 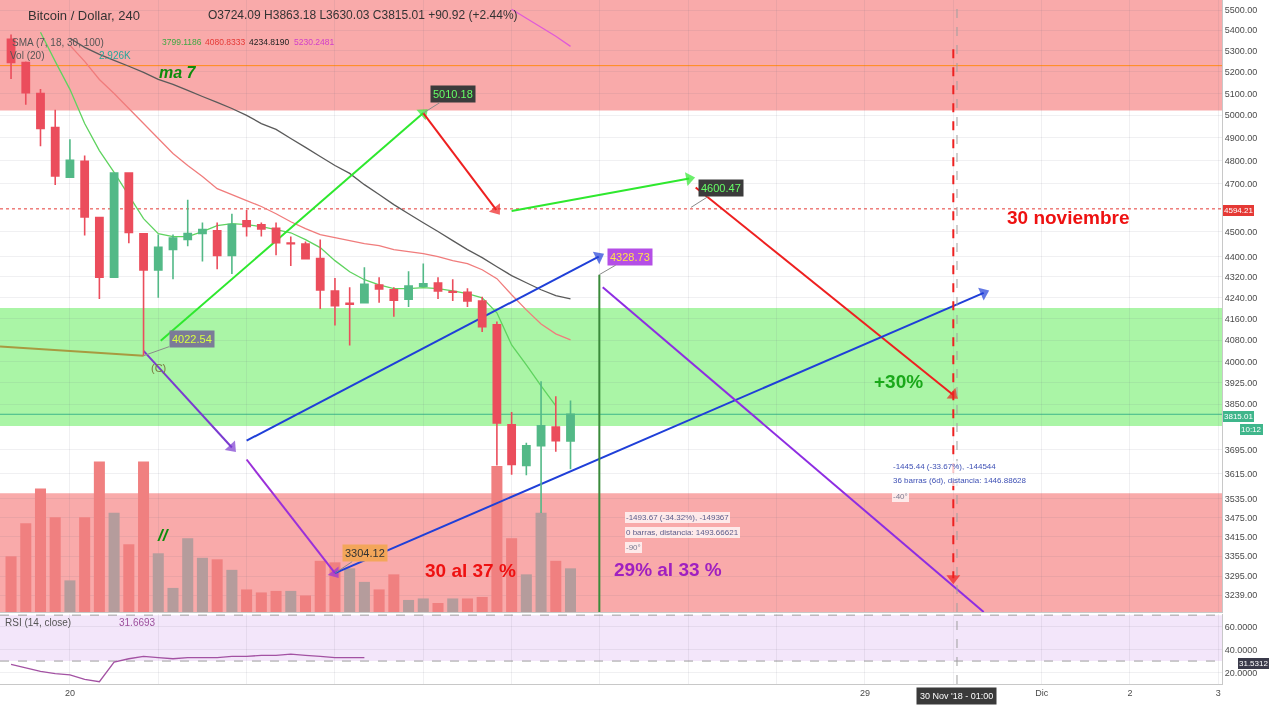 What do you see at coordinates (1241, 404) in the screenshot?
I see `y-tick-label: 3850.00` at bounding box center [1241, 404].